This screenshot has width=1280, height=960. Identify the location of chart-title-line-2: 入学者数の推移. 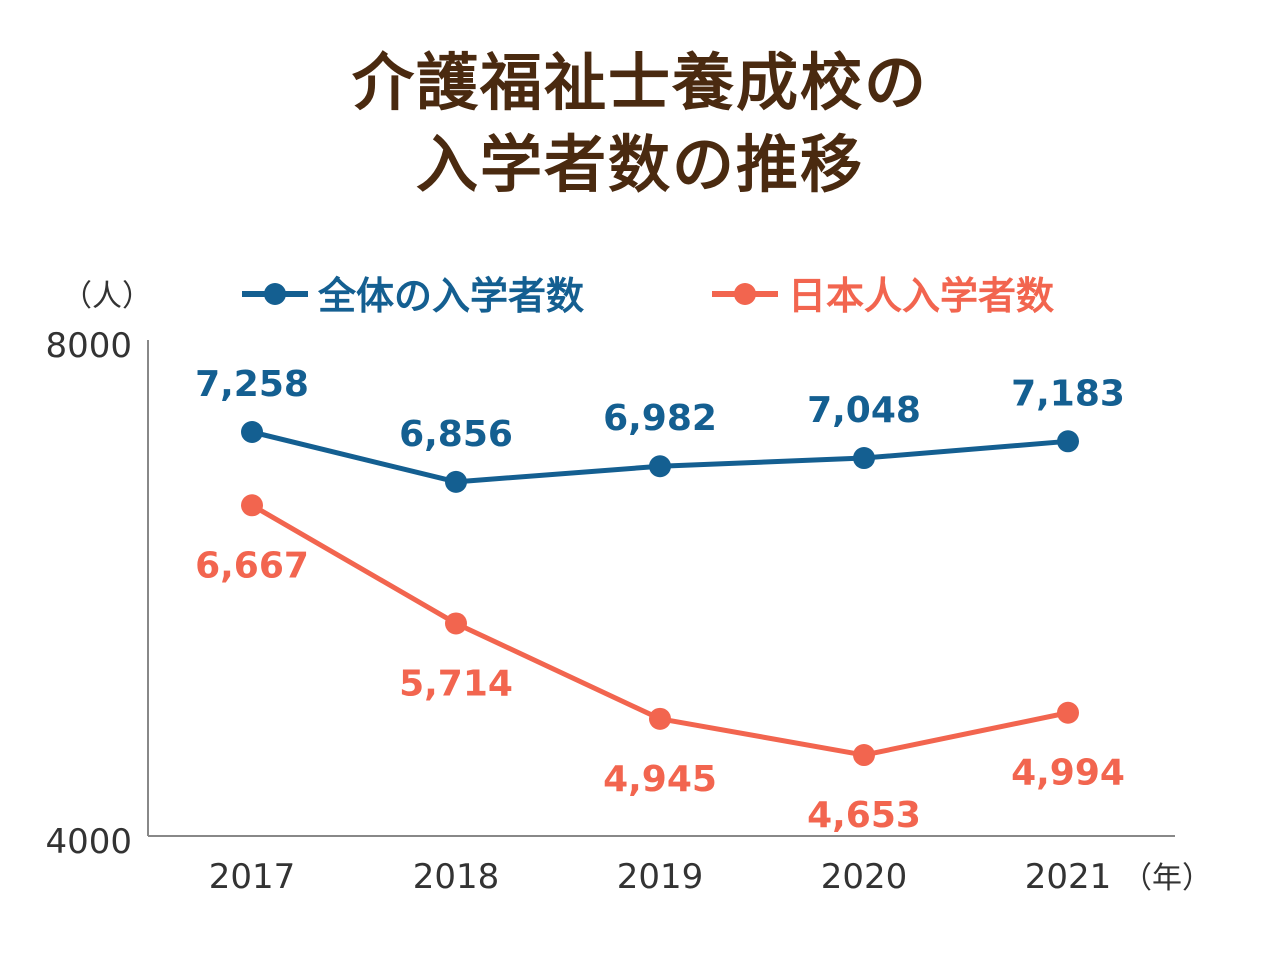
(639, 164).